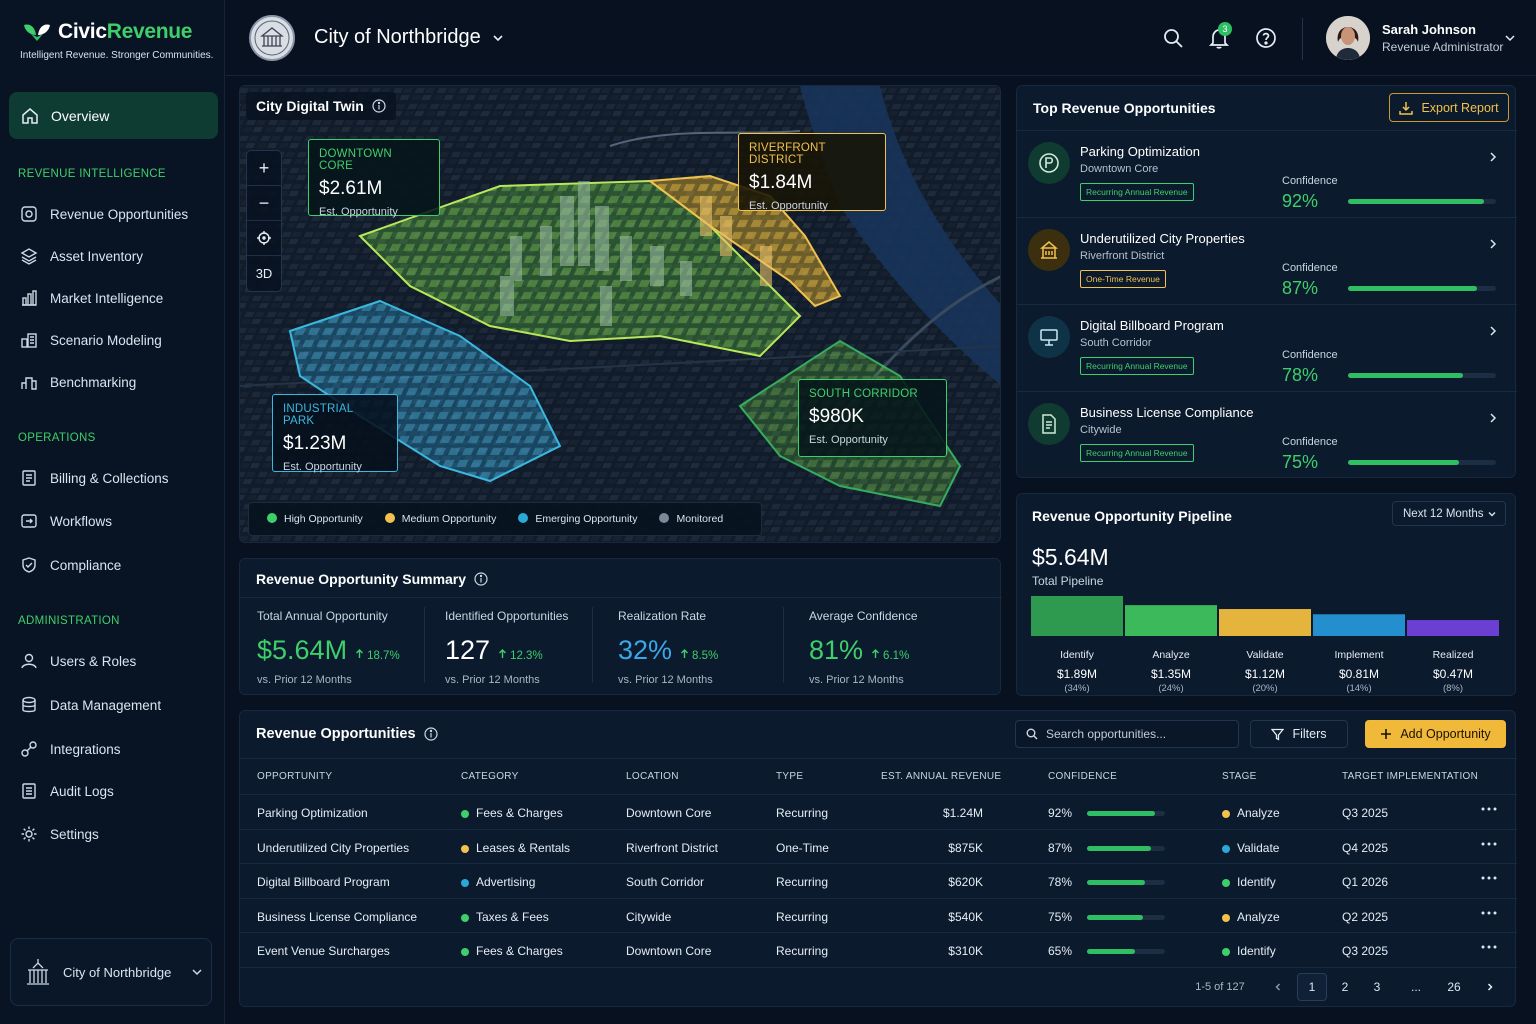  What do you see at coordinates (315, 443) in the screenshot?
I see `zone-value: $1.23M` at bounding box center [315, 443].